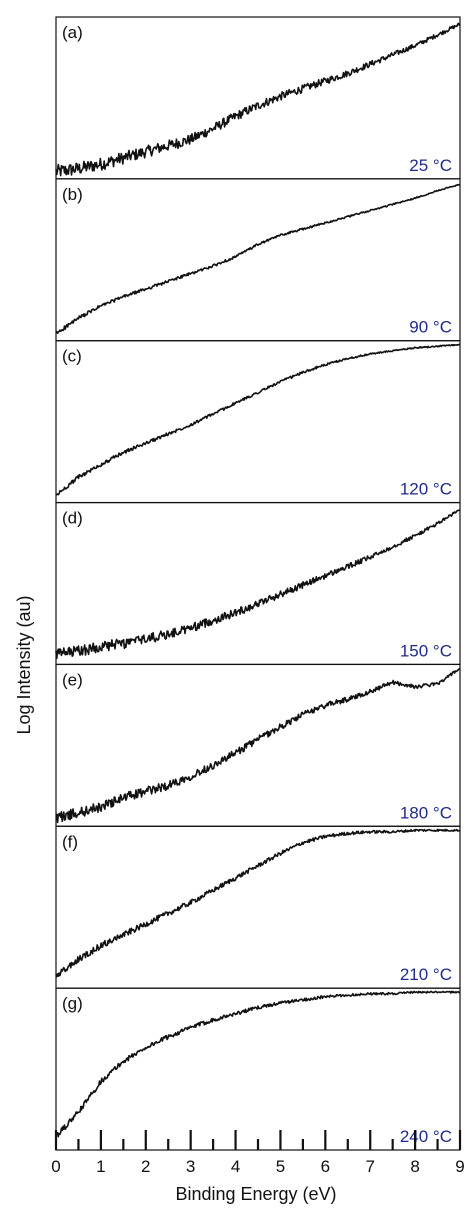 Image resolution: width=474 pixels, height=1210 pixels. What do you see at coordinates (72, 32) in the screenshot?
I see `panel-label: (a)` at bounding box center [72, 32].